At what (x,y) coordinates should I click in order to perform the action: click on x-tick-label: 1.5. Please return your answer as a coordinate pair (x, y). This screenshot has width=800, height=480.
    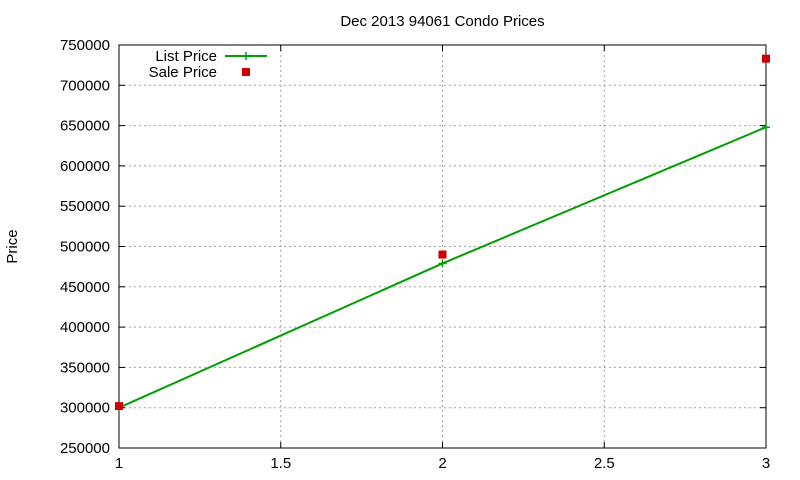
    Looking at the image, I should click on (280, 463).